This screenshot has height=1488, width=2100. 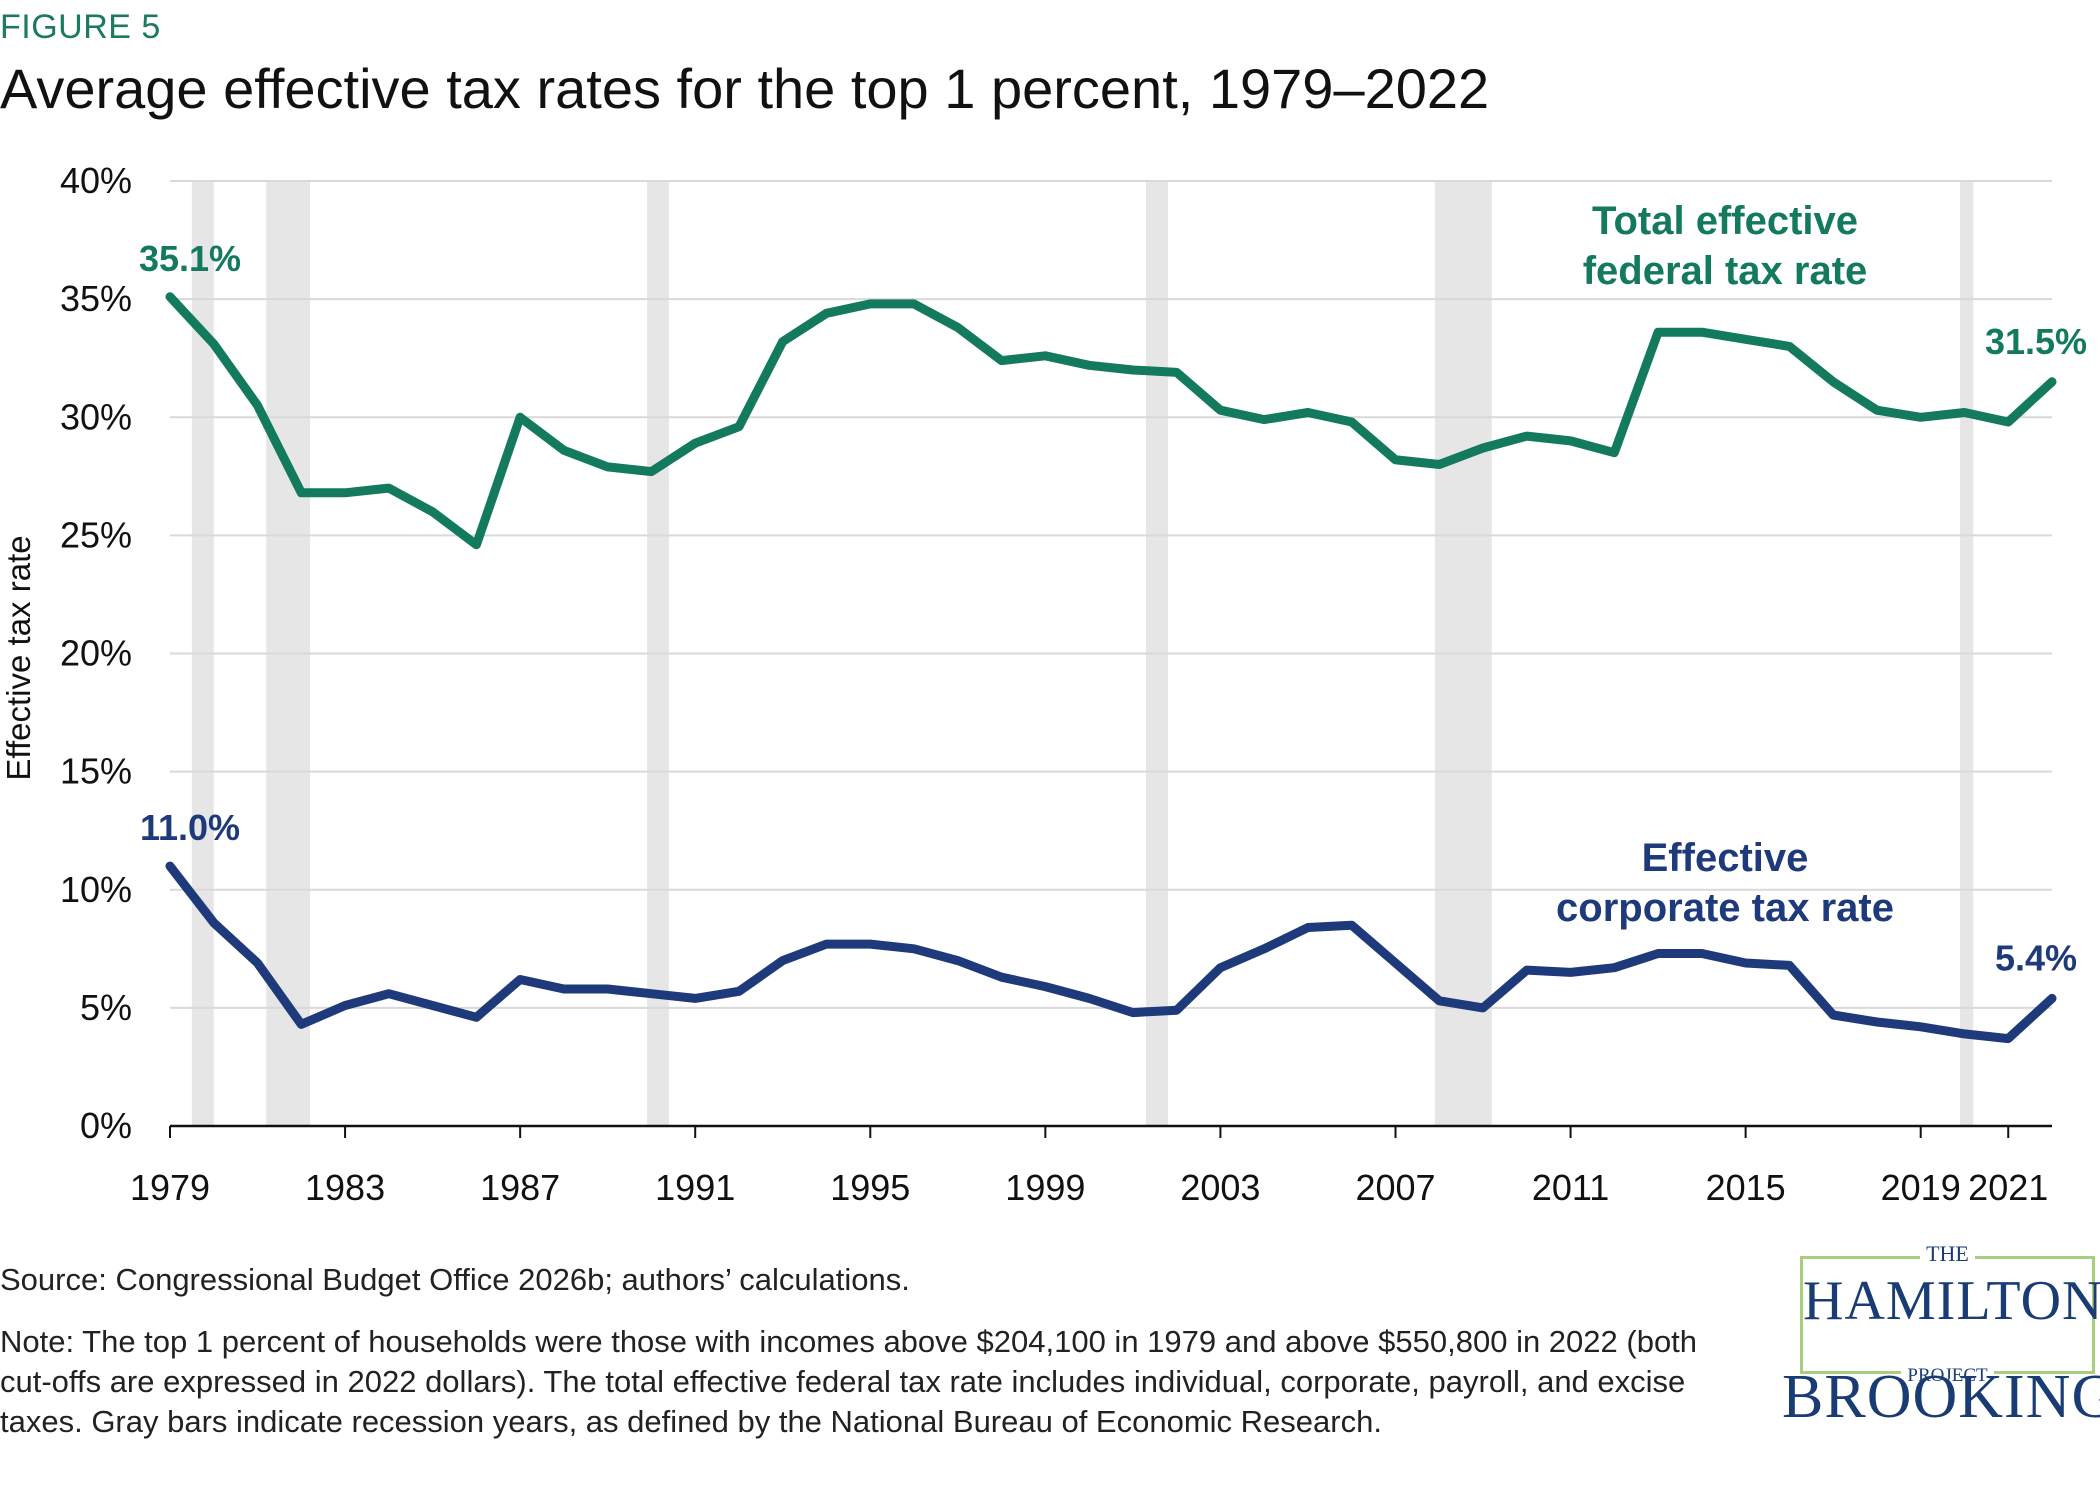 What do you see at coordinates (520, 1187) in the screenshot?
I see `x-tick-label: 1987` at bounding box center [520, 1187].